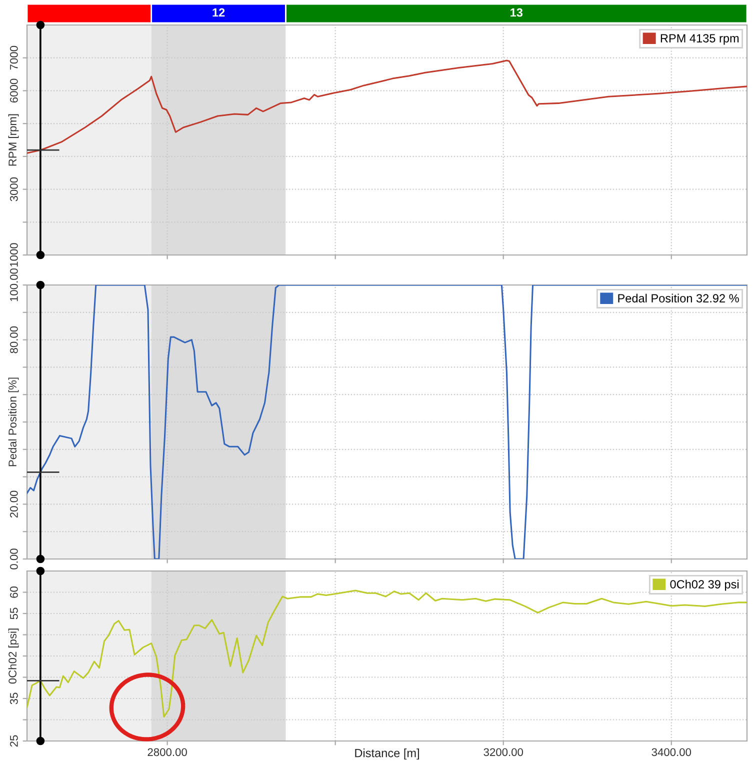 The height and width of the screenshot is (768, 755). I want to click on y-tick-label: 55, so click(14, 614).